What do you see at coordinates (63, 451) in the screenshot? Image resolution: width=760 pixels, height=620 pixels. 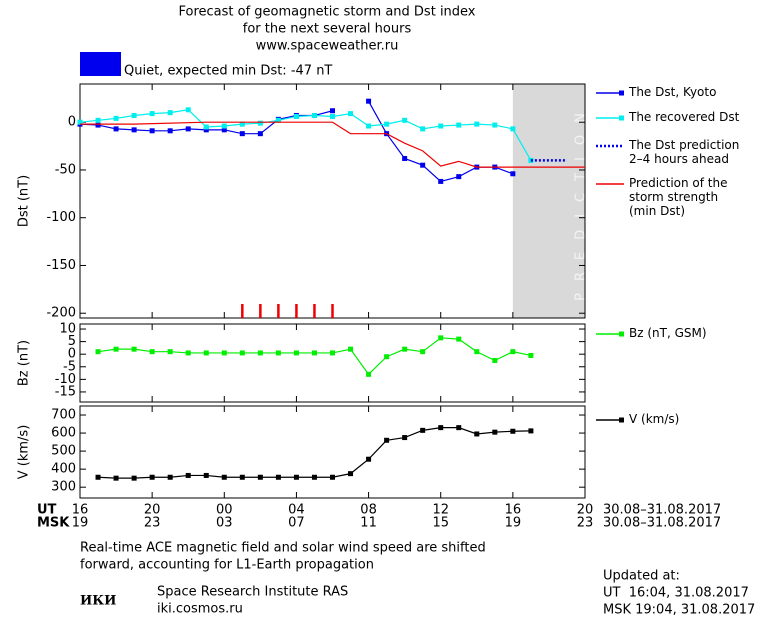 I see `y-tick-label: 500` at bounding box center [63, 451].